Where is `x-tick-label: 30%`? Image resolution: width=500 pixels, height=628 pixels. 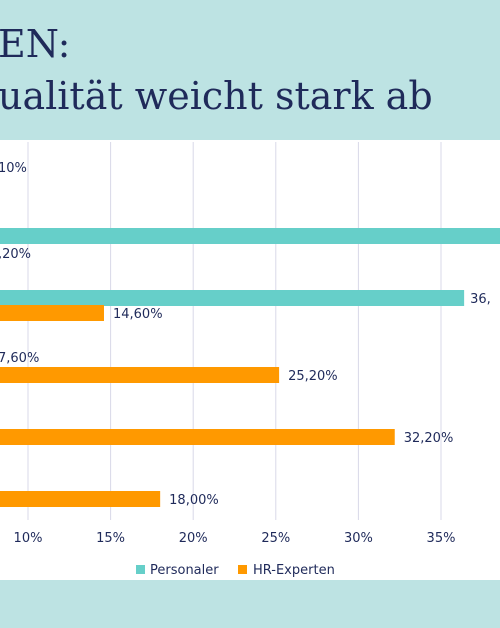
x-tick-label: 30% is located at coordinates (358, 538).